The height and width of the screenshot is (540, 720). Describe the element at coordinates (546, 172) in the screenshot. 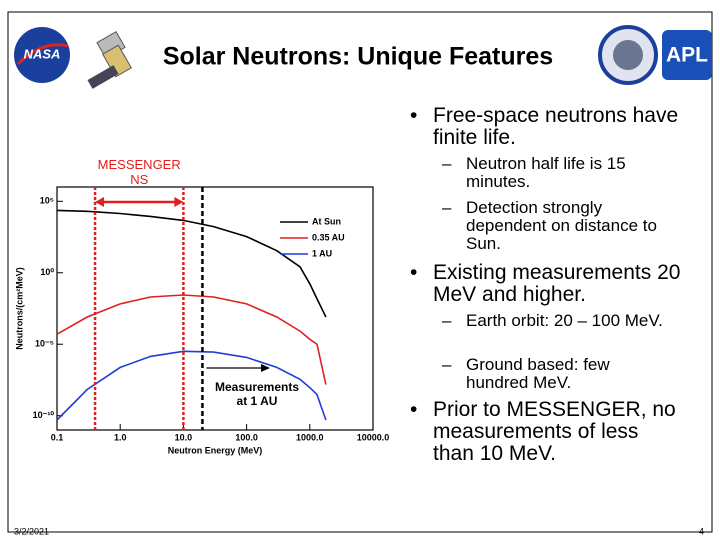

I see `sub-bullet-text: Neutron half life is 15 minutes.` at that location.